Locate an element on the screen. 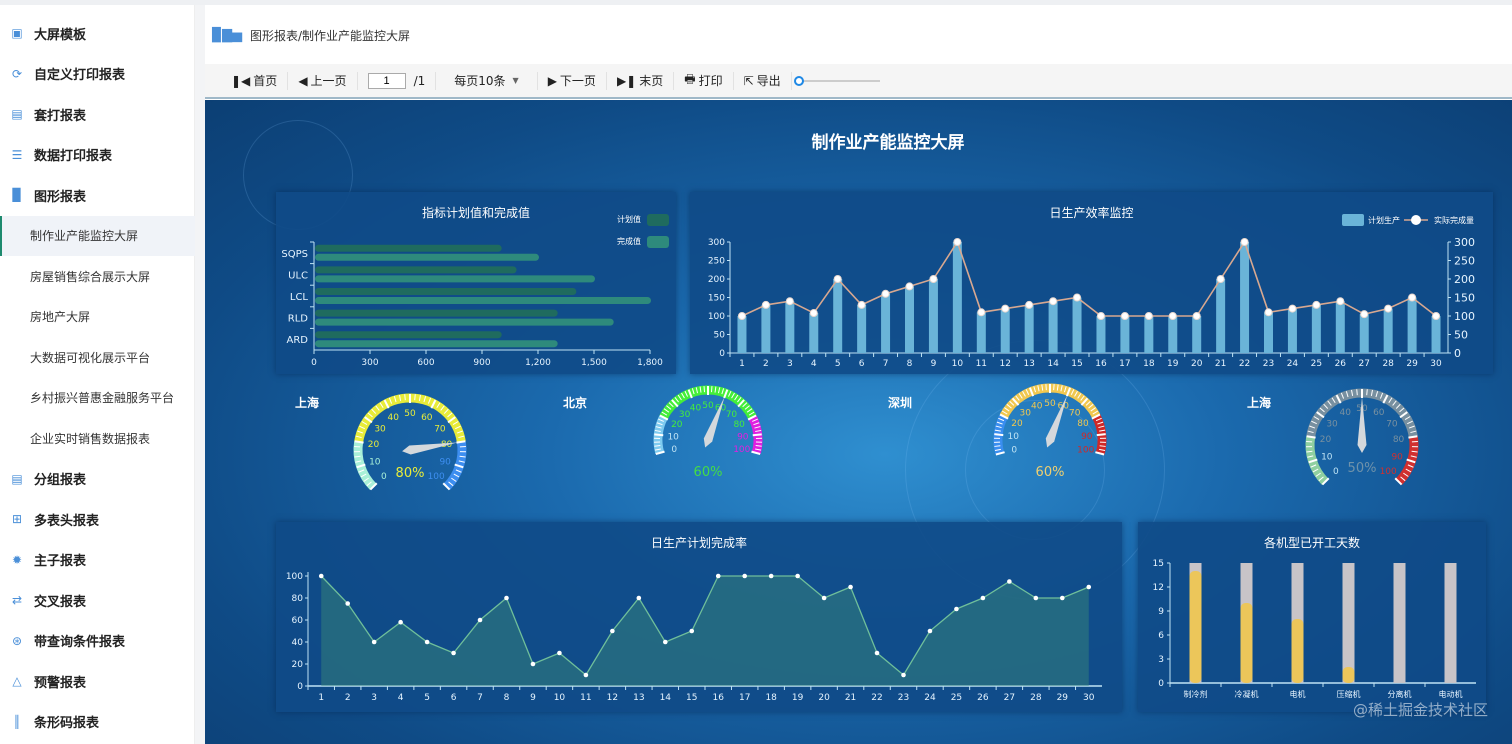 This screenshot has width=1512, height=744. sidebar-item: ▤ 分组报表 is located at coordinates (97, 479).